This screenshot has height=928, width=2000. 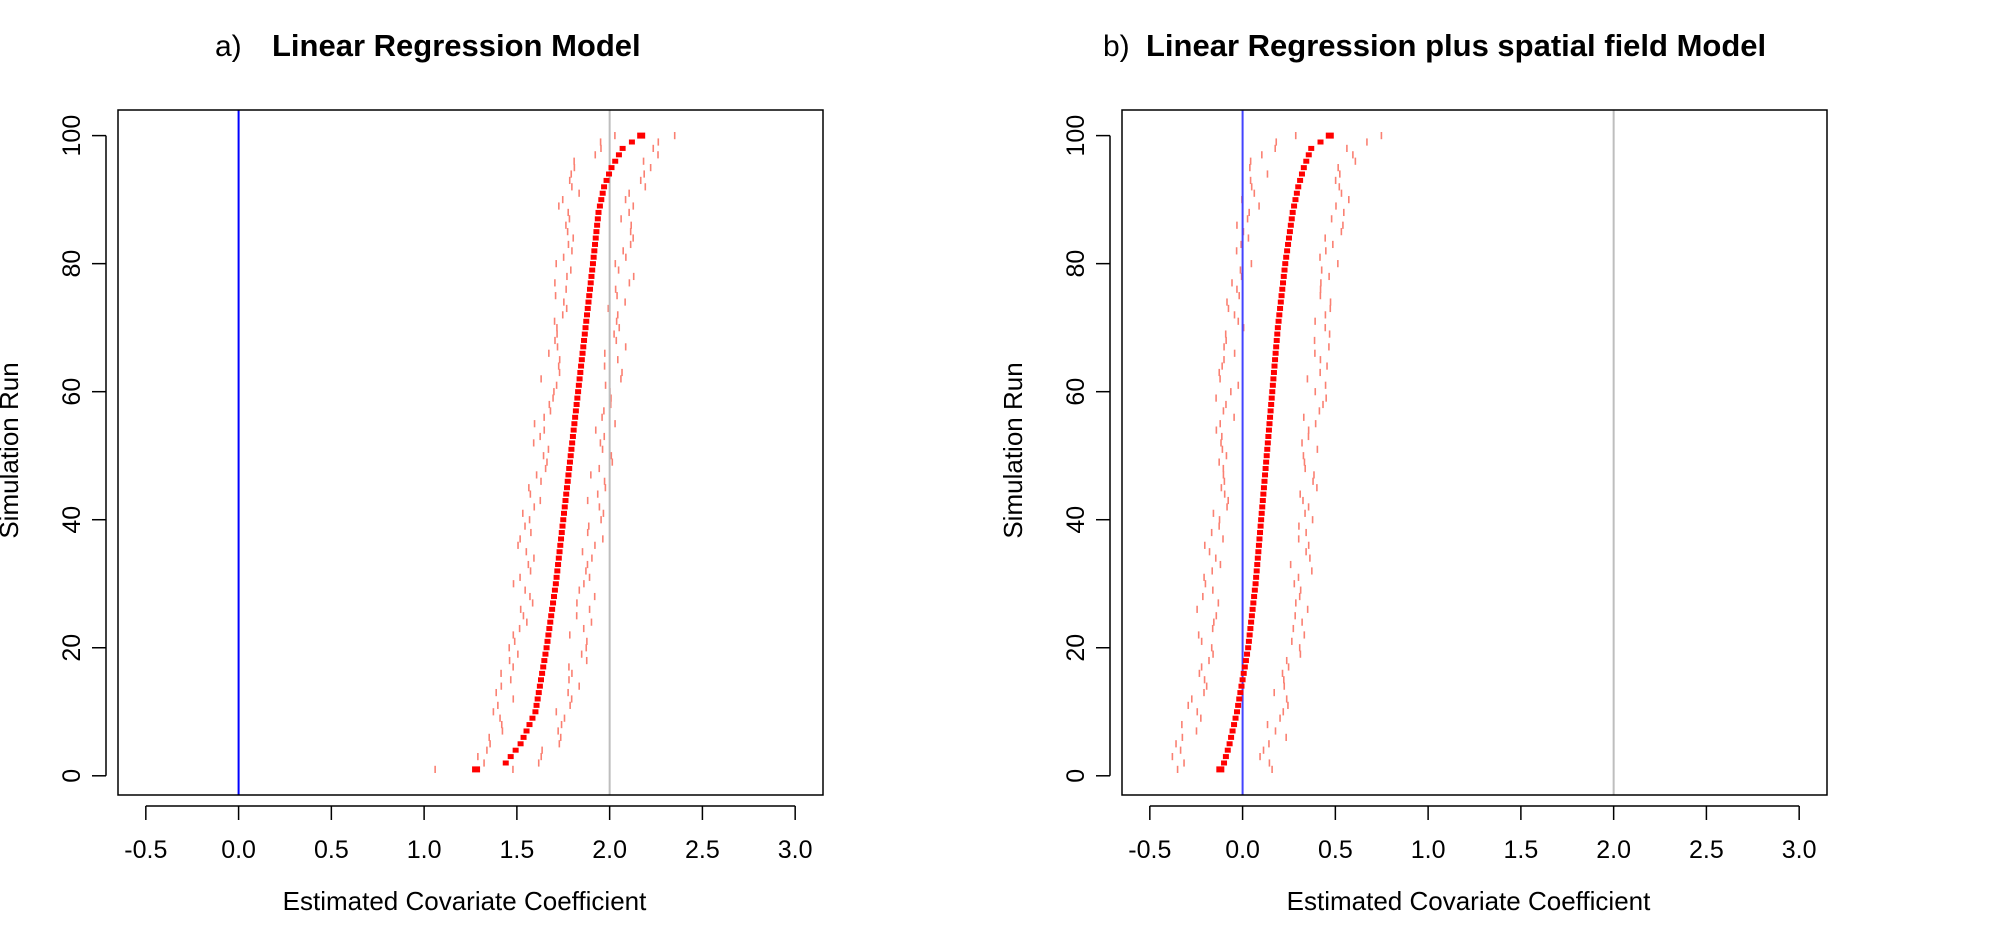 I want to click on x-tick-label: 0.0, so click(x=238, y=850).